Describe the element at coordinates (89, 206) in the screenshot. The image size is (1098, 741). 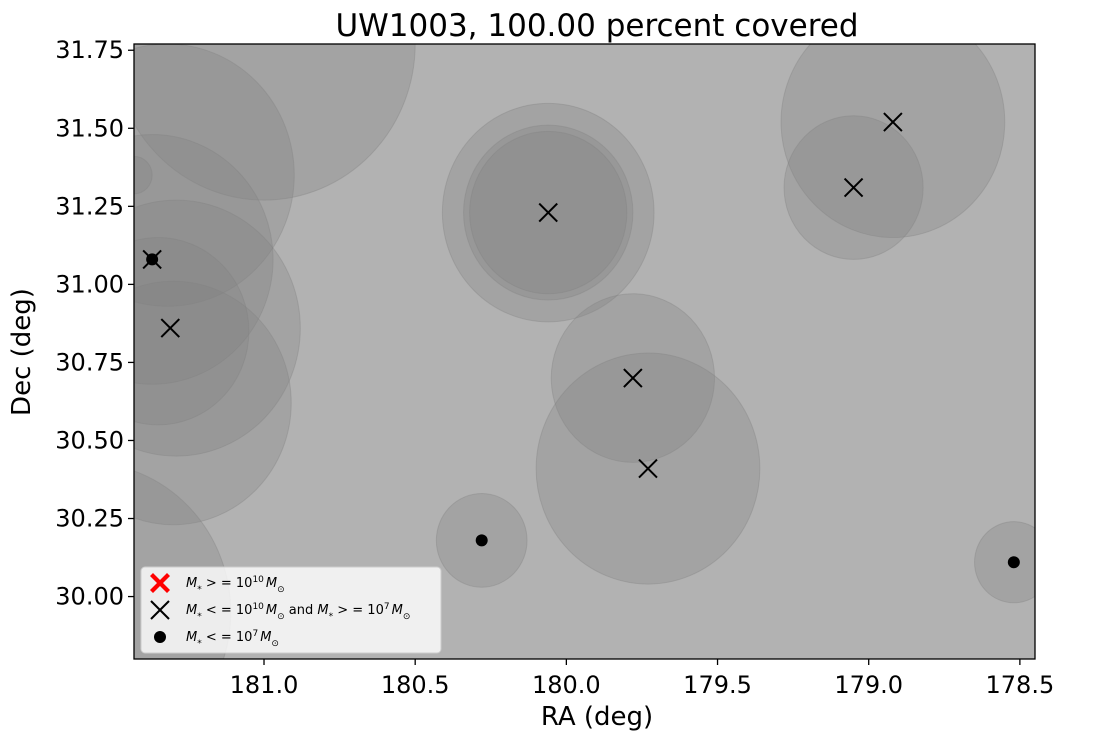
I see `y-tick-label: 31.25` at that location.